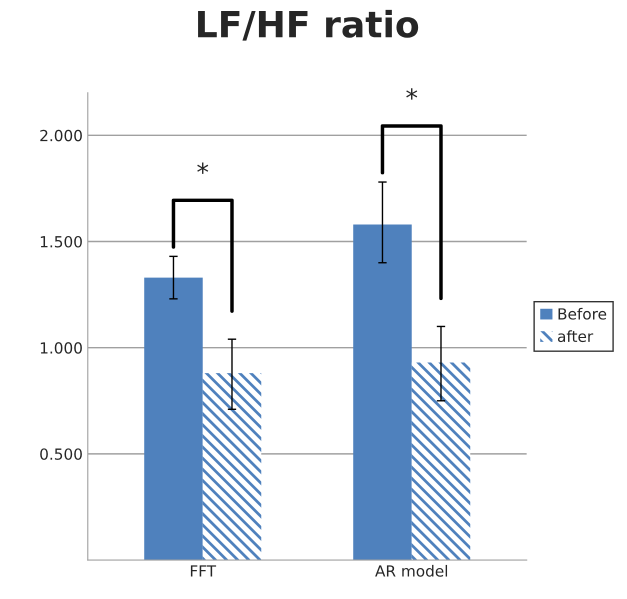  What do you see at coordinates (61, 348) in the screenshot?
I see `y-tick-label: 1.000` at bounding box center [61, 348].